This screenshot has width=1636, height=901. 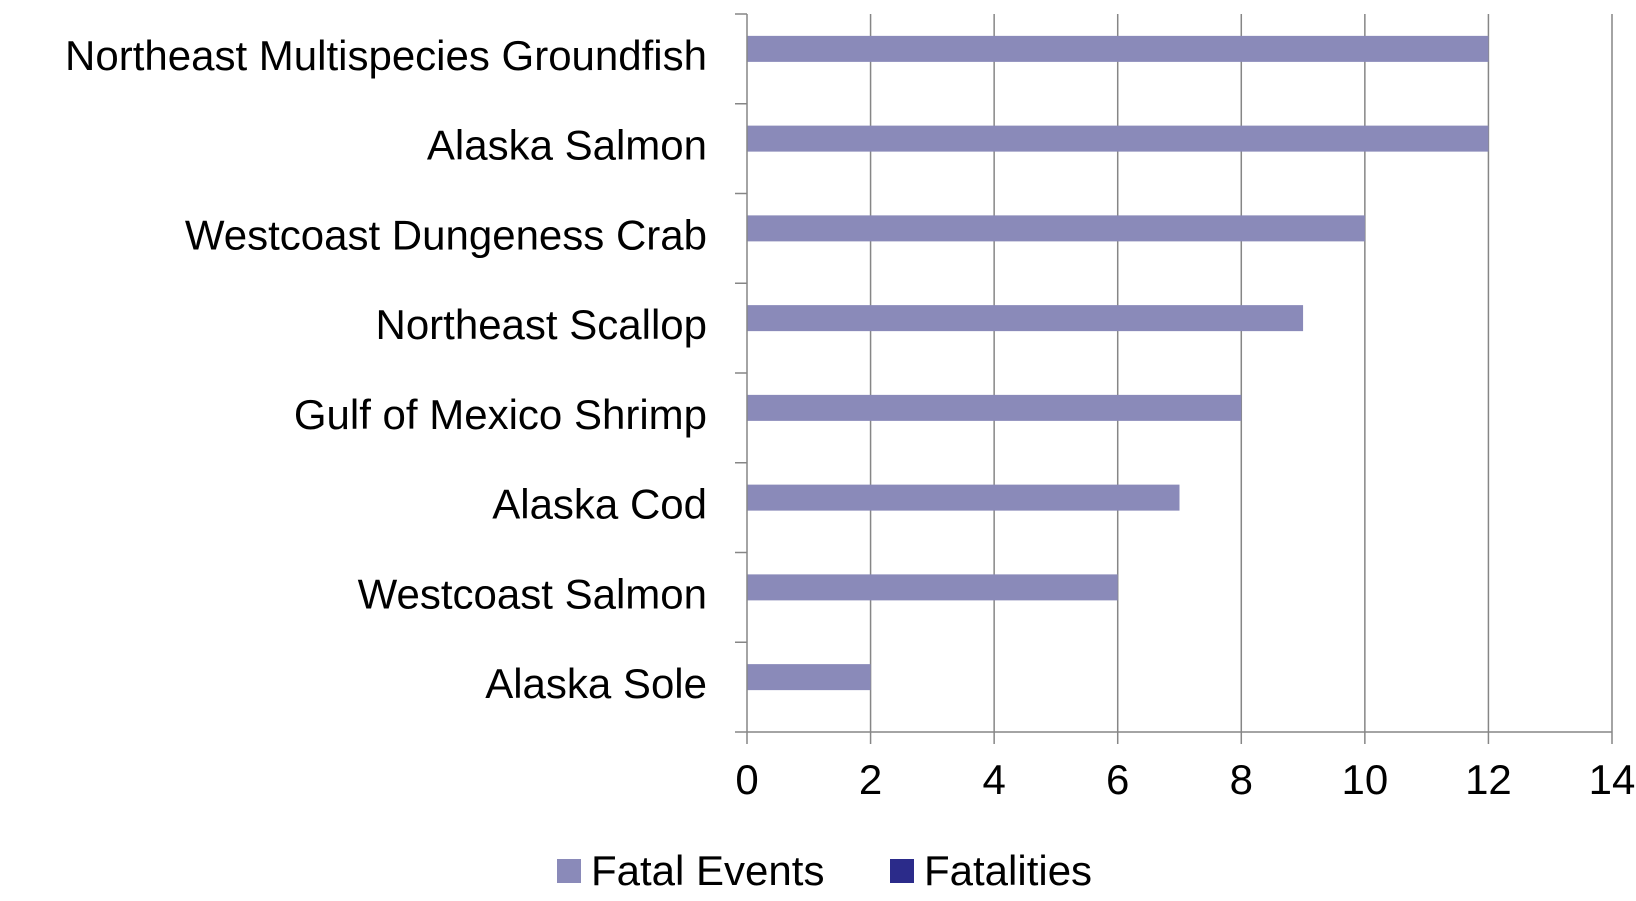 What do you see at coordinates (707, 870) in the screenshot?
I see `legend-label-0: Fatal Events` at bounding box center [707, 870].